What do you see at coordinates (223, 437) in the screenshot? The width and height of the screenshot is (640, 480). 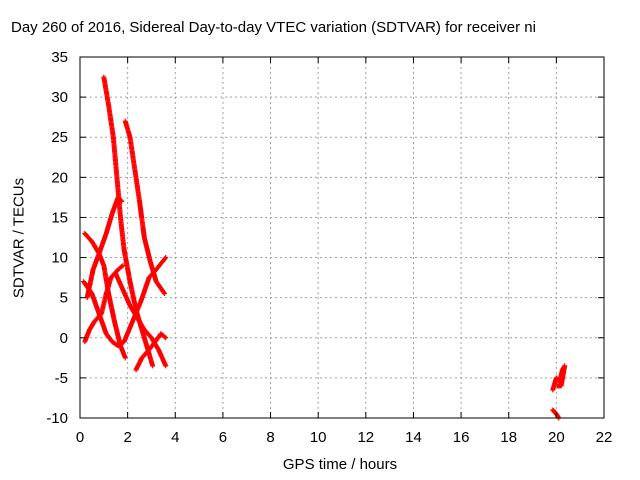 I see `x-tick-label: 6` at bounding box center [223, 437].